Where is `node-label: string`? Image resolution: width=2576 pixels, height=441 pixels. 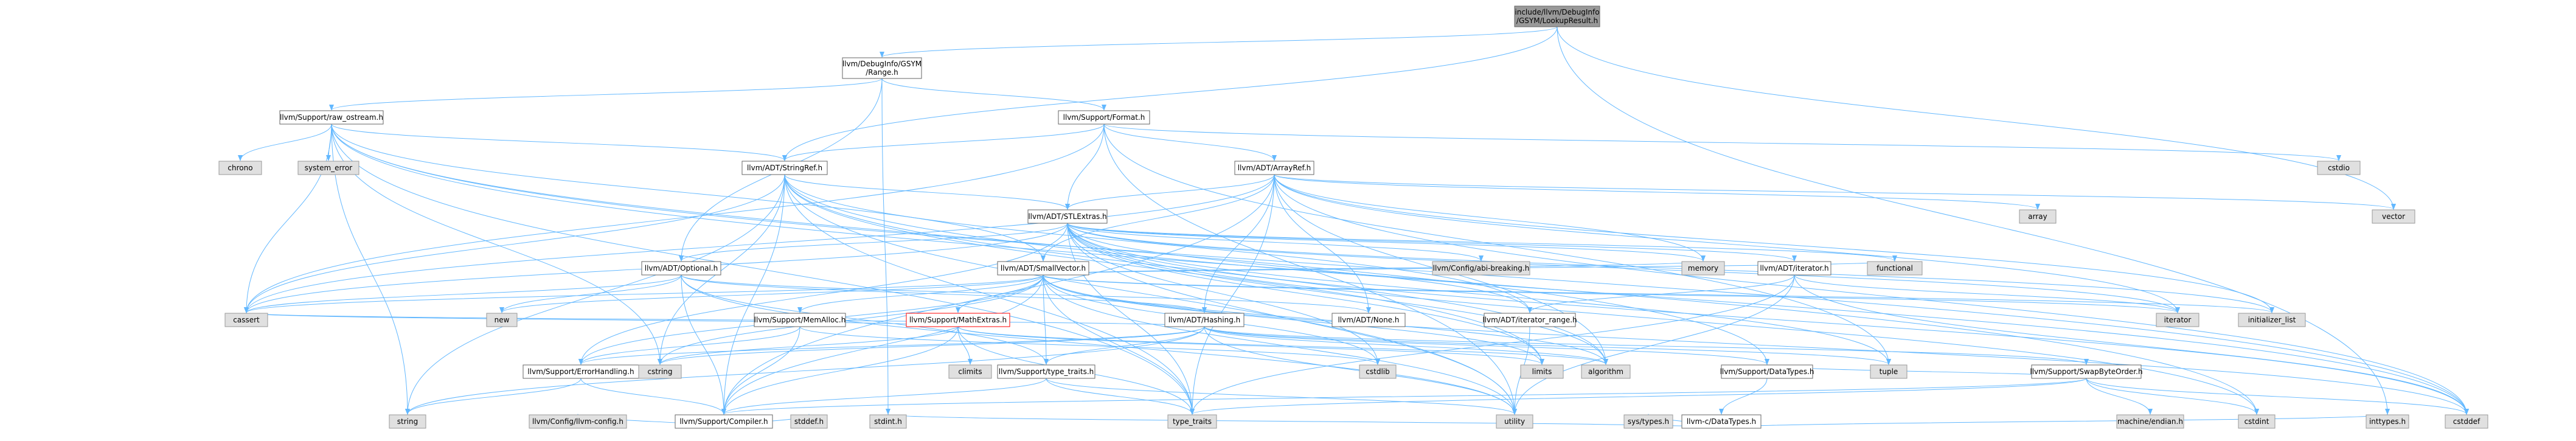
node-label: string is located at coordinates (407, 422).